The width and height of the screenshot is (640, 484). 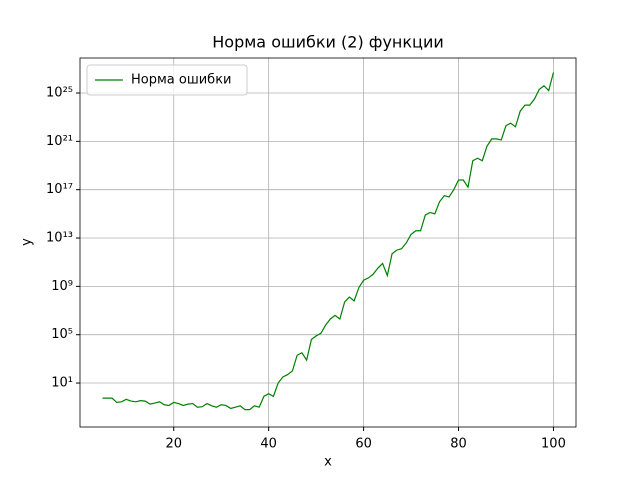 What do you see at coordinates (27, 242) in the screenshot?
I see `y-axis-label: y` at bounding box center [27, 242].